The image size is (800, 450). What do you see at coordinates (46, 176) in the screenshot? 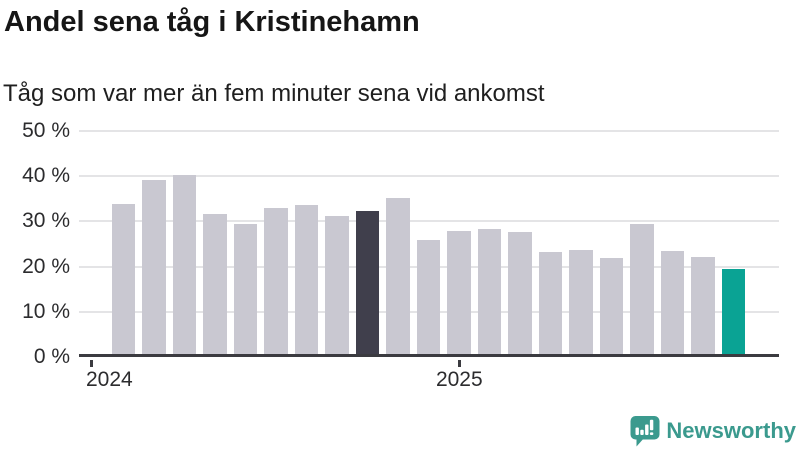
I see `y-axis-label-40: 40 %` at bounding box center [46, 176].